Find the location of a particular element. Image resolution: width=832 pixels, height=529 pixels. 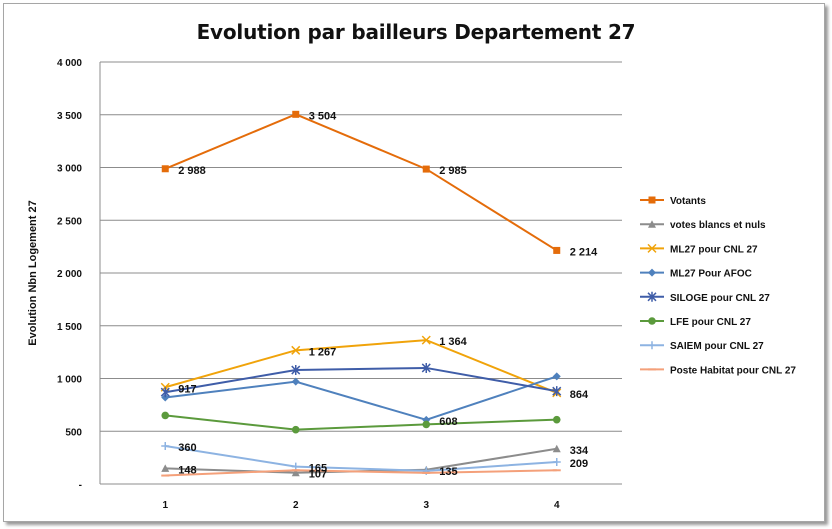

legend-entry: LFE pour CNL 27 is located at coordinates (695, 322).